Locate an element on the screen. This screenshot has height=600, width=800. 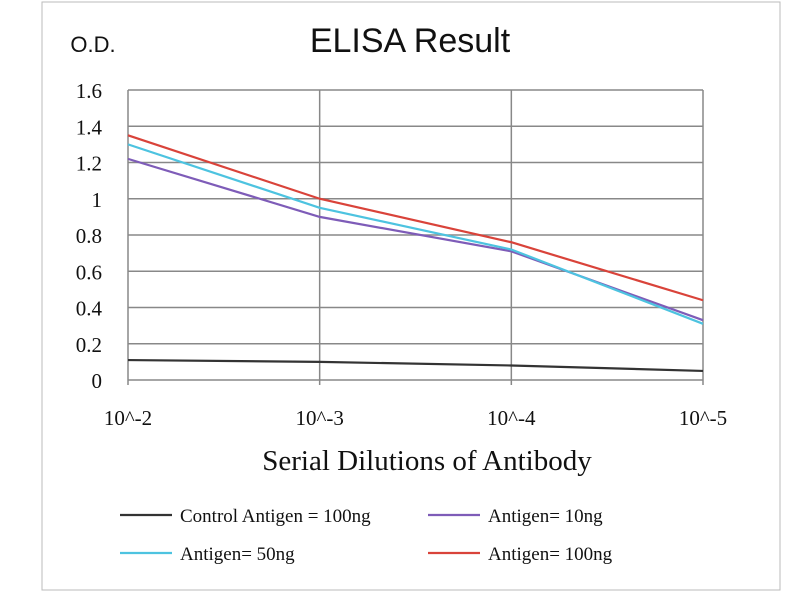
series-line is located at coordinates (415, 365).